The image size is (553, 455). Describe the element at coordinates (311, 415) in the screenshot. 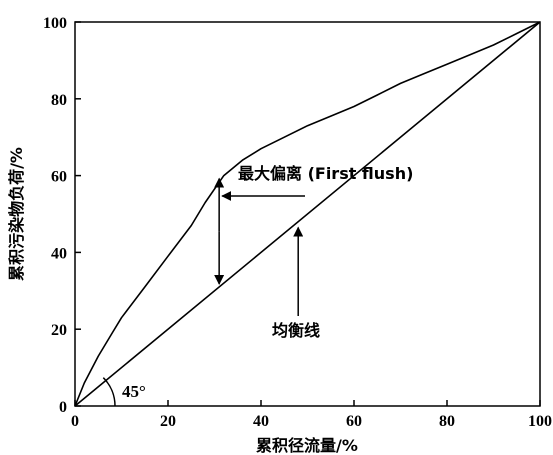

I see `x-axis-ticks: 0 20 40 60 80 100` at that location.